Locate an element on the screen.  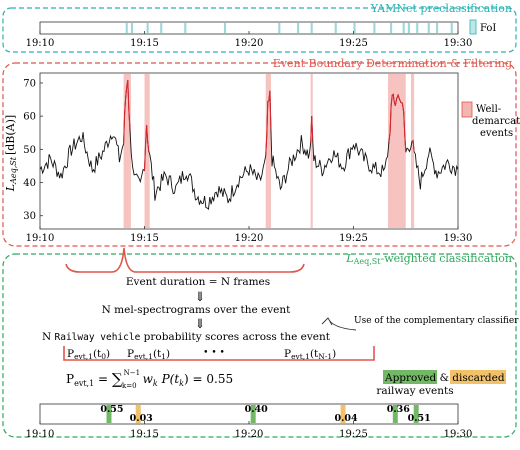
y-tick-label-1: 60 is located at coordinates (29, 117).